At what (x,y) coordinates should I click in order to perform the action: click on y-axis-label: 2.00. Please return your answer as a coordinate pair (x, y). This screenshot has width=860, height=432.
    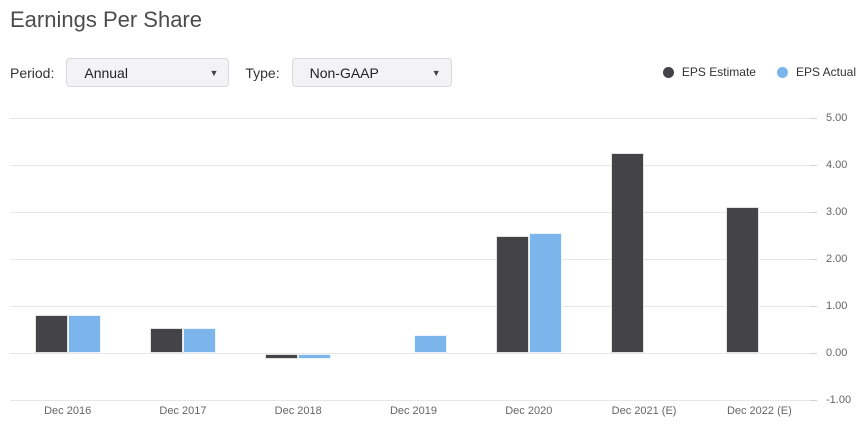
    Looking at the image, I should click on (837, 259).